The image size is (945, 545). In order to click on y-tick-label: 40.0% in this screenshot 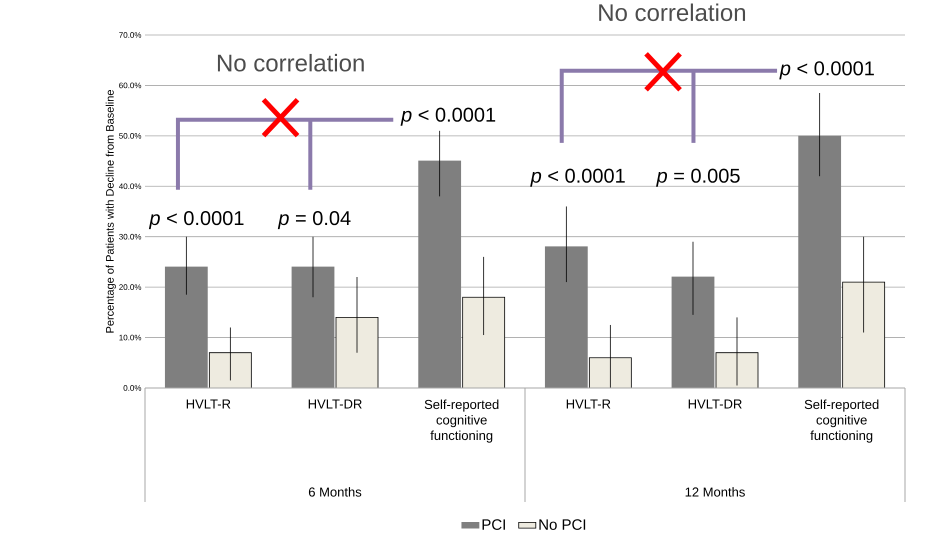, I will do `click(130, 186)`.